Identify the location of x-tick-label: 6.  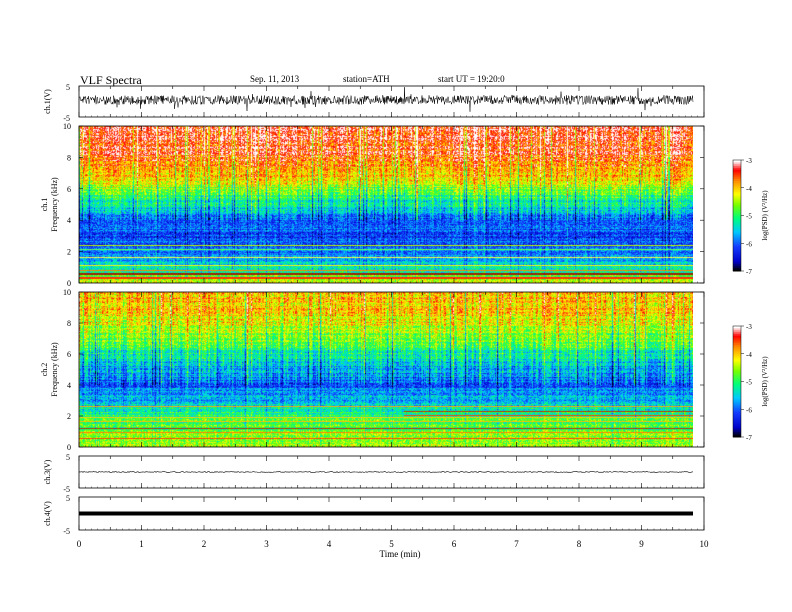
(454, 544).